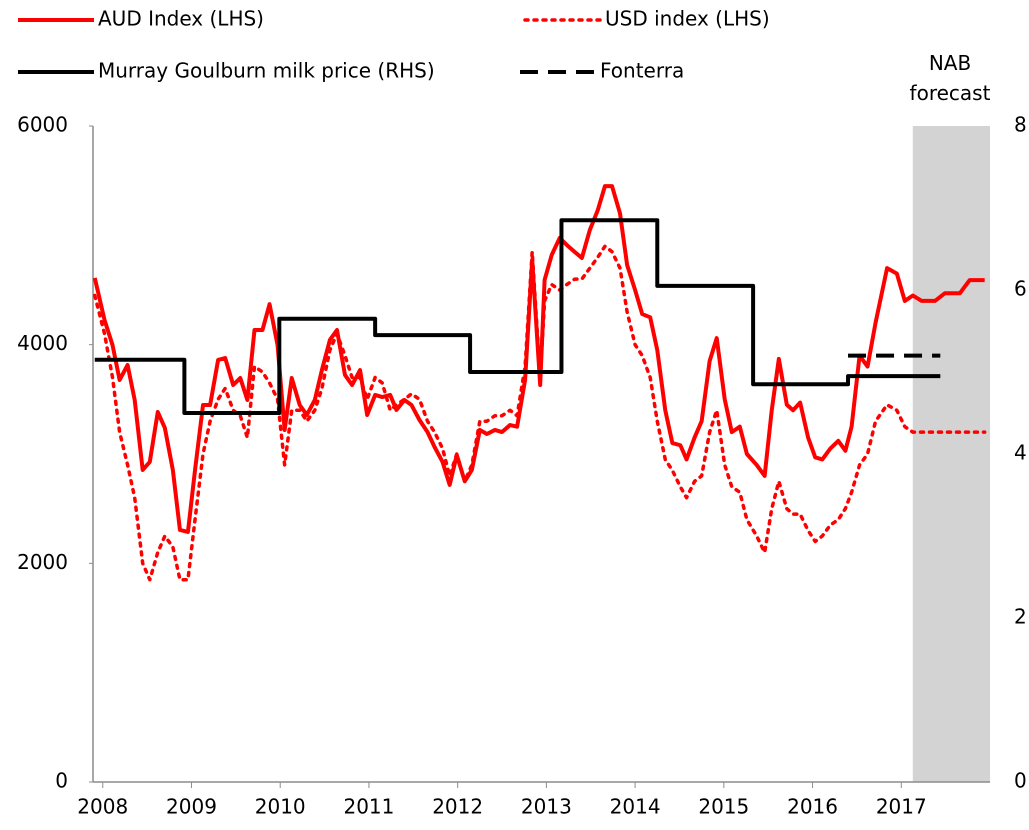 Image resolution: width=1029 pixels, height=830 pixels. I want to click on y2-tick-label: 8, so click(1020, 125).